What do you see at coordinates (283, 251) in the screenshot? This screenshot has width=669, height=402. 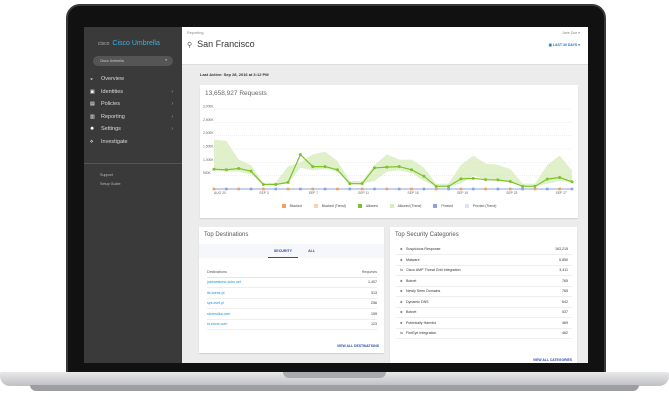 I see `tab-security: SECURITY` at bounding box center [283, 251].